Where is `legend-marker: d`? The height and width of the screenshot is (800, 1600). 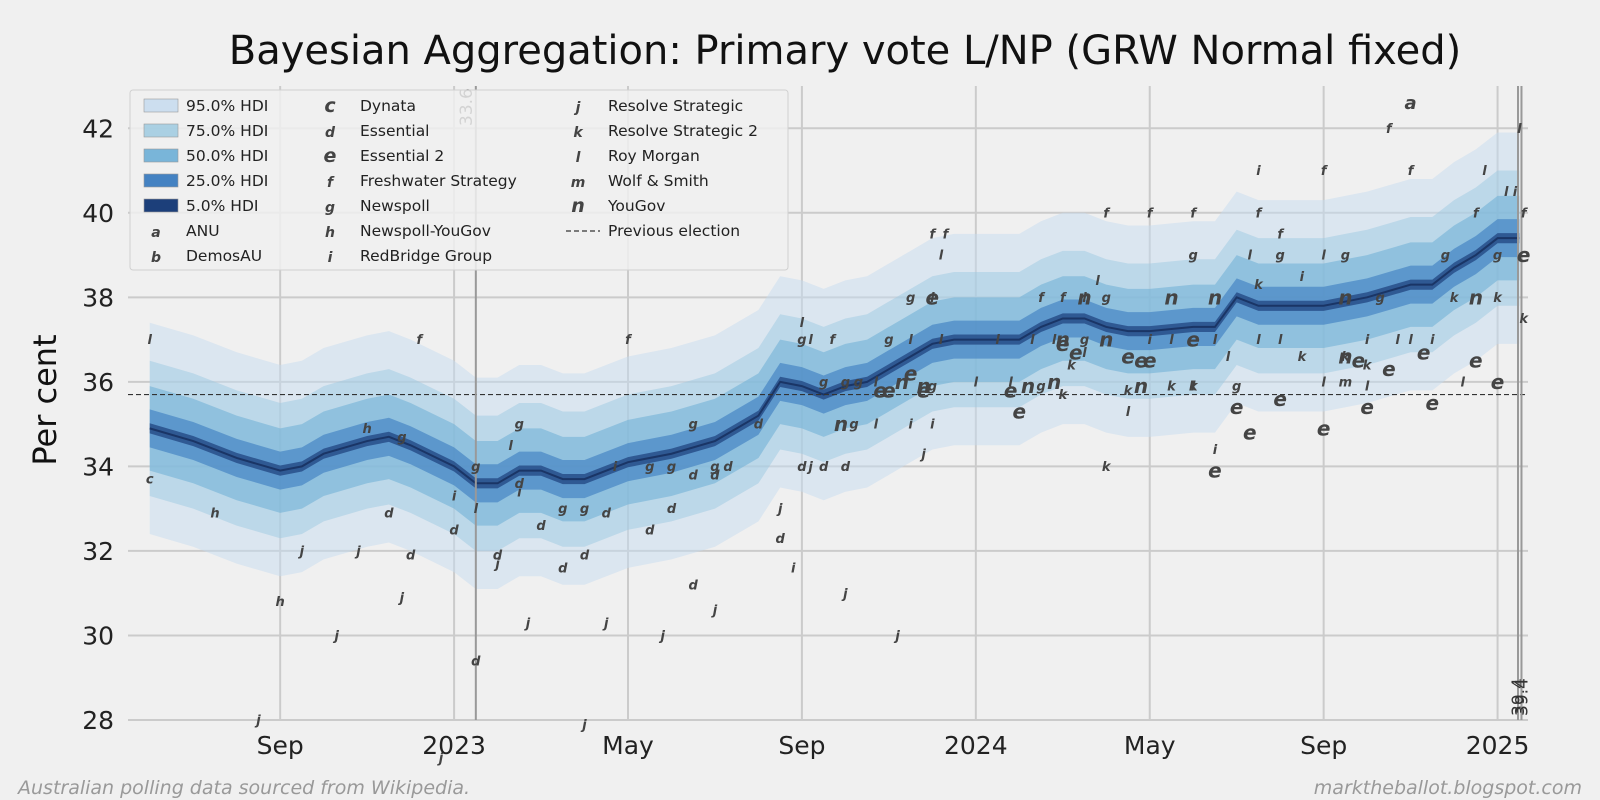
legend-marker: d is located at coordinates (330, 133).